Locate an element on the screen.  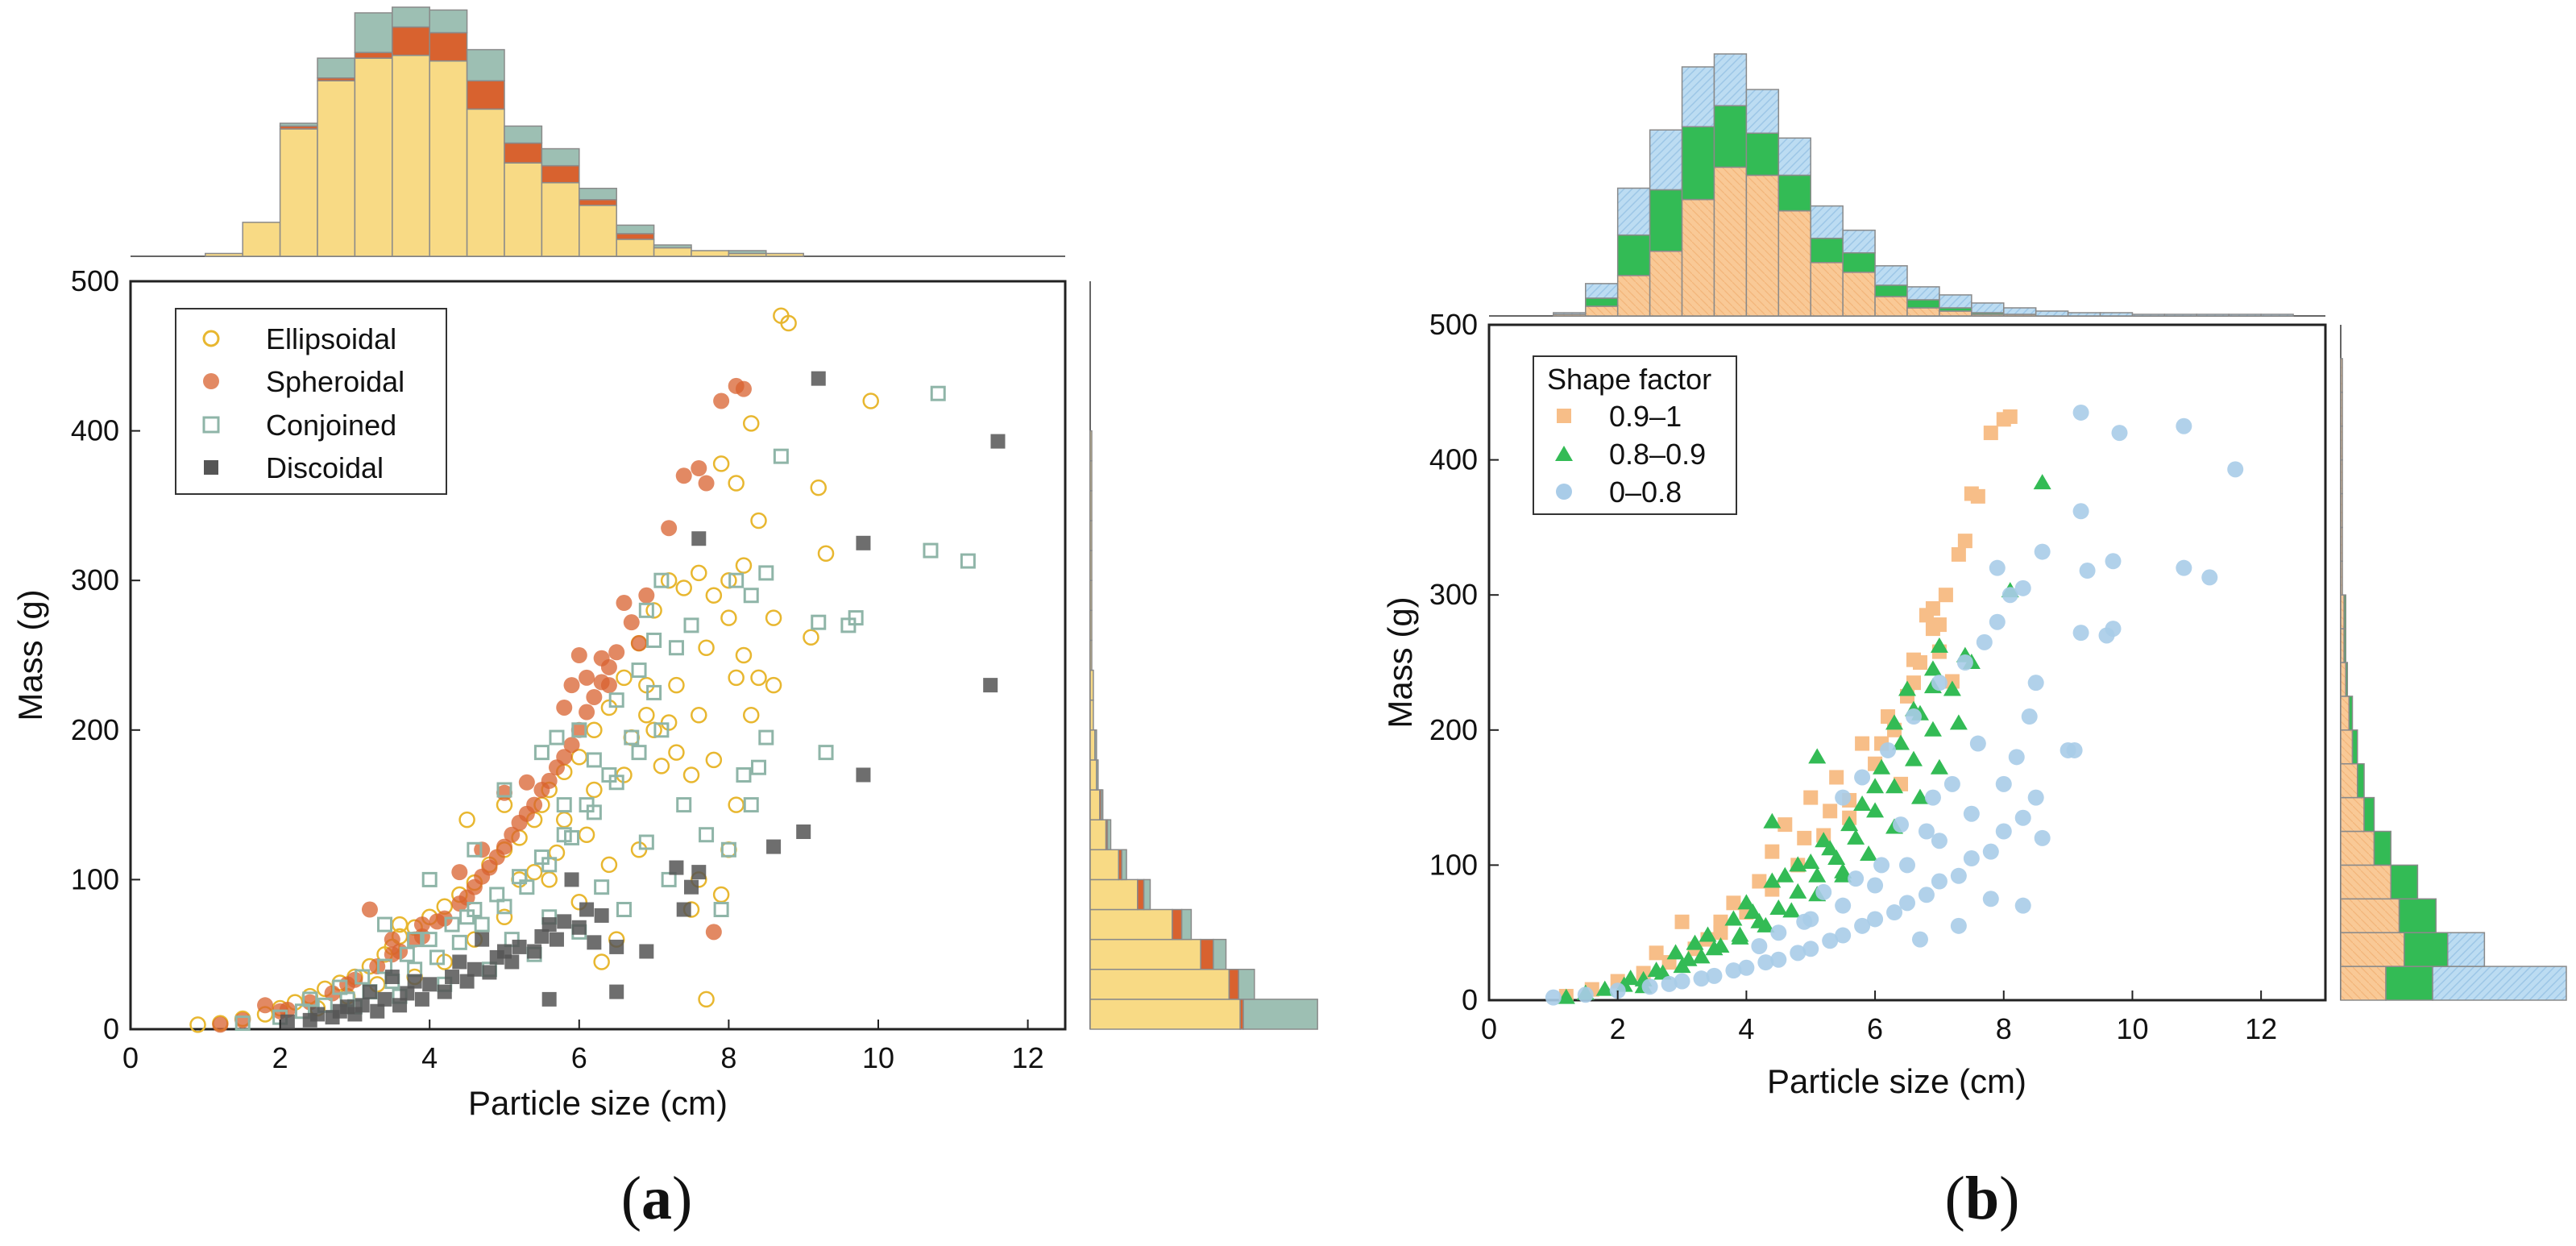
panel-b-legend-title: Shape factor is located at coordinates (1629, 379).